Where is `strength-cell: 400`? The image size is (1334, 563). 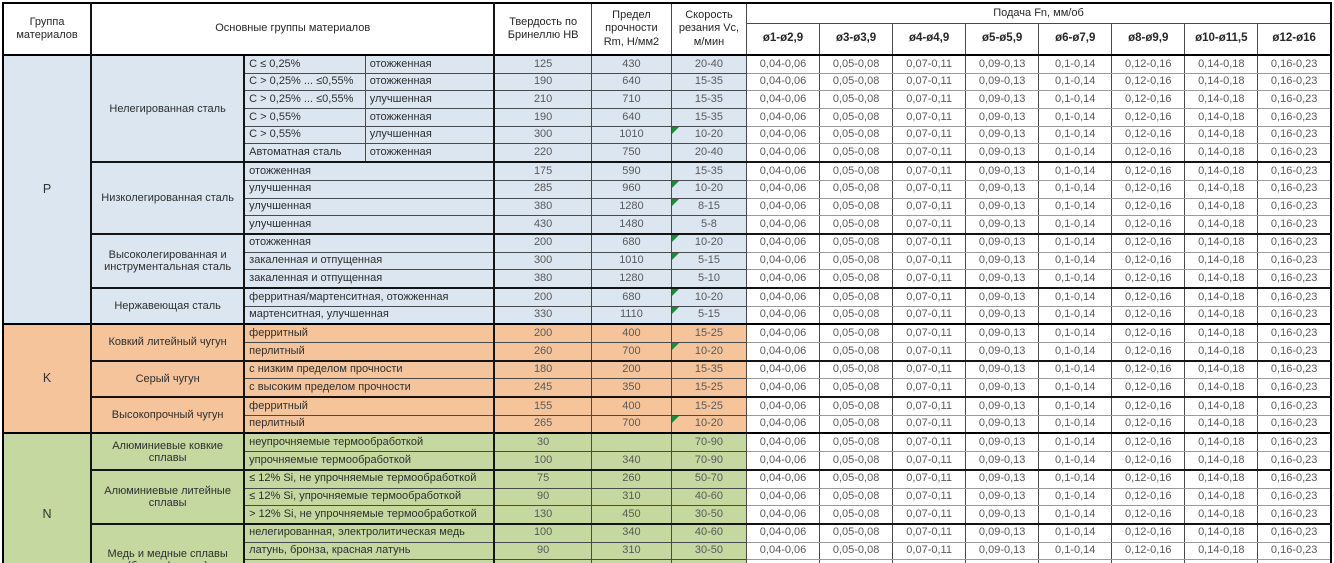 strength-cell: 400 is located at coordinates (631, 406).